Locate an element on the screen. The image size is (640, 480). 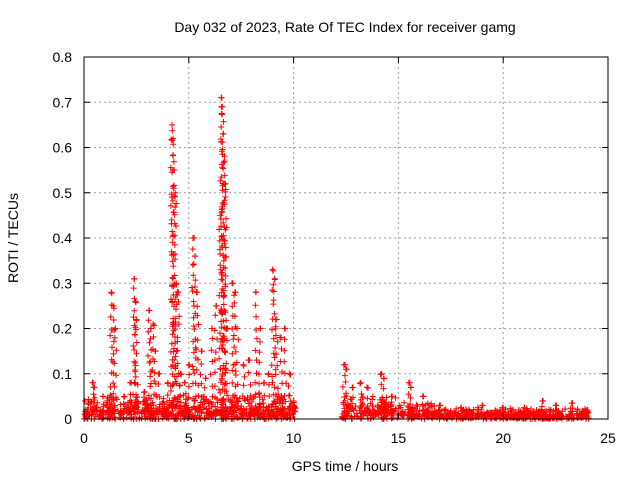
x-tick-label: 5 is located at coordinates (189, 438).